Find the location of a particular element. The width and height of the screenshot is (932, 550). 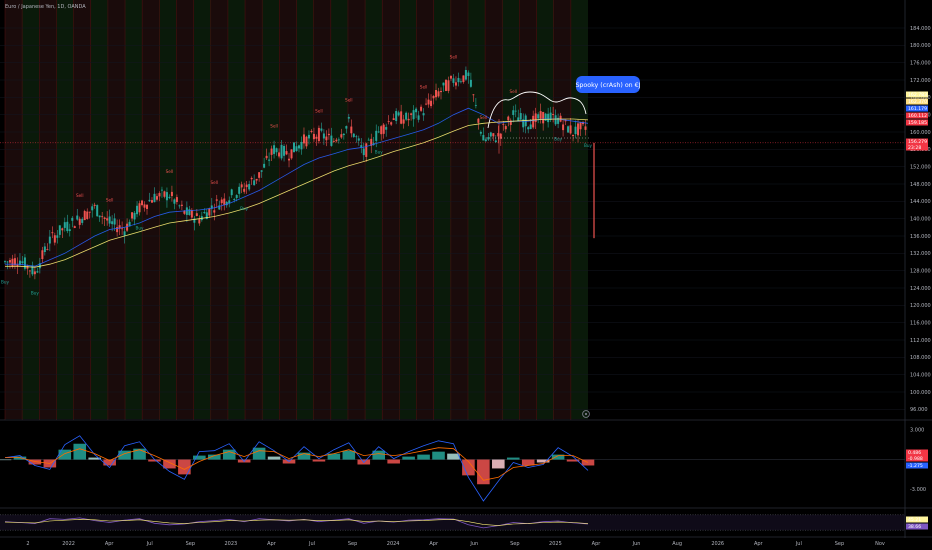

price-axis-tick: 140.000 is located at coordinates (920, 219).